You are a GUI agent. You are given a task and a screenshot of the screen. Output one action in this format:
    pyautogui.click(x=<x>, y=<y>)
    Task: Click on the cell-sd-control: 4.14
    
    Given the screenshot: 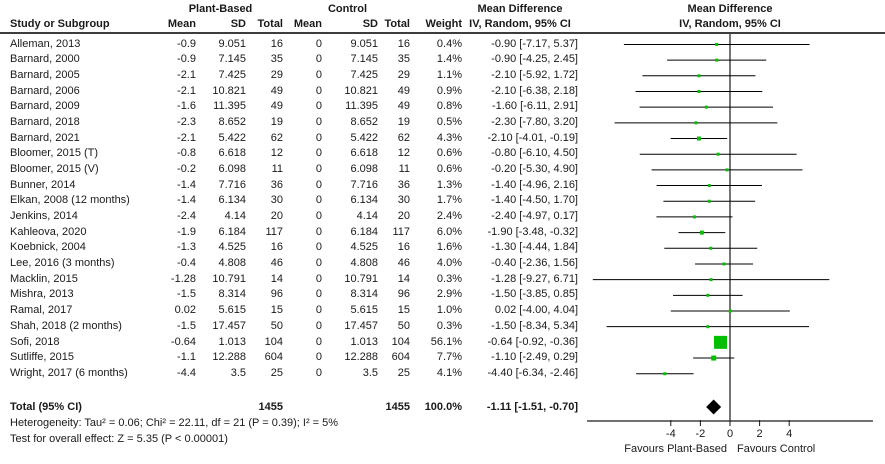 What is the action you would take?
    pyautogui.click(x=367, y=216)
    